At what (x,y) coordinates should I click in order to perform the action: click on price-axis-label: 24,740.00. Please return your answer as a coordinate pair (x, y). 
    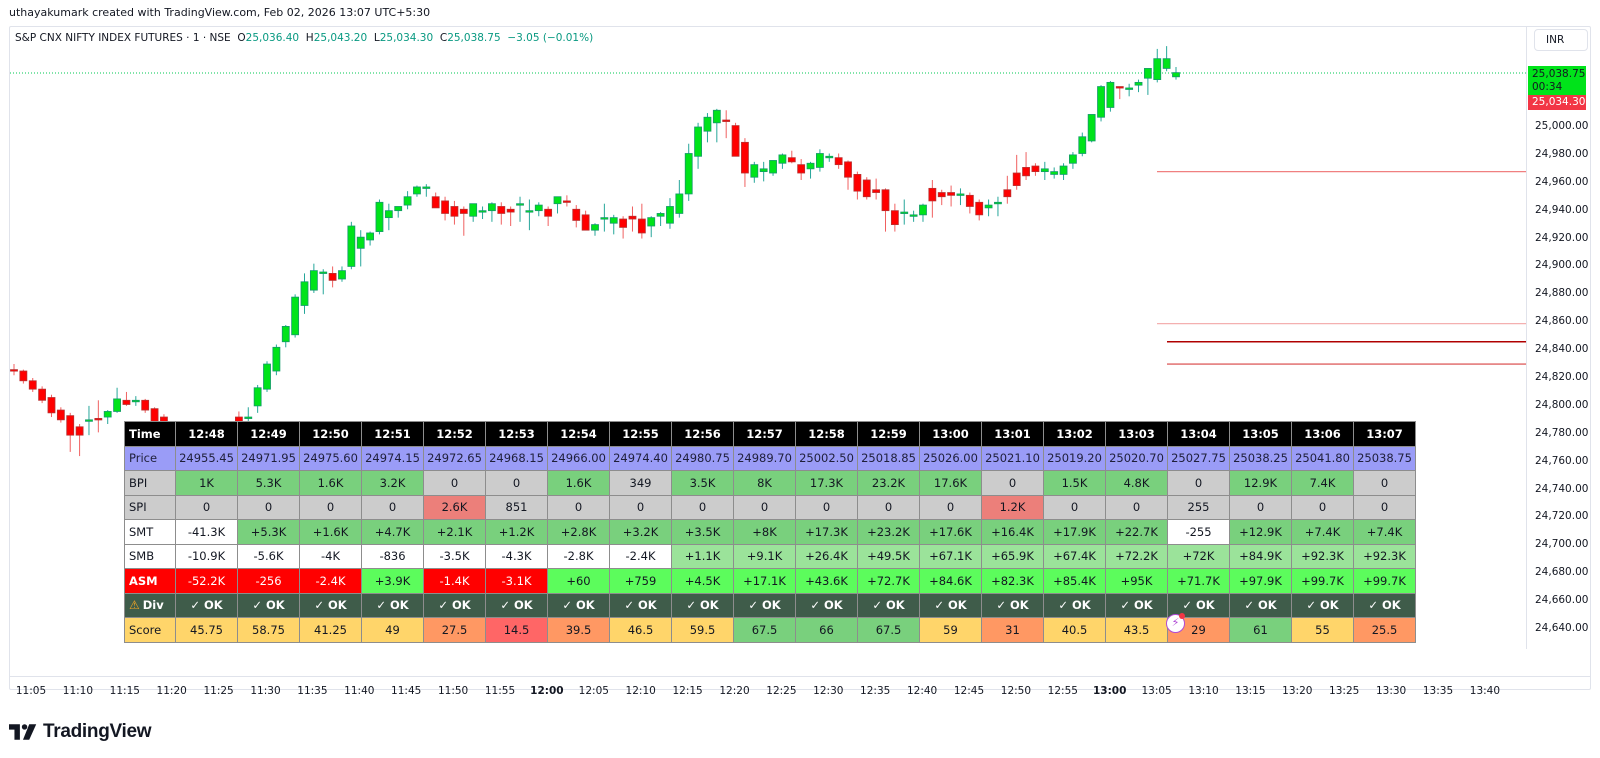
    Looking at the image, I should click on (1562, 488).